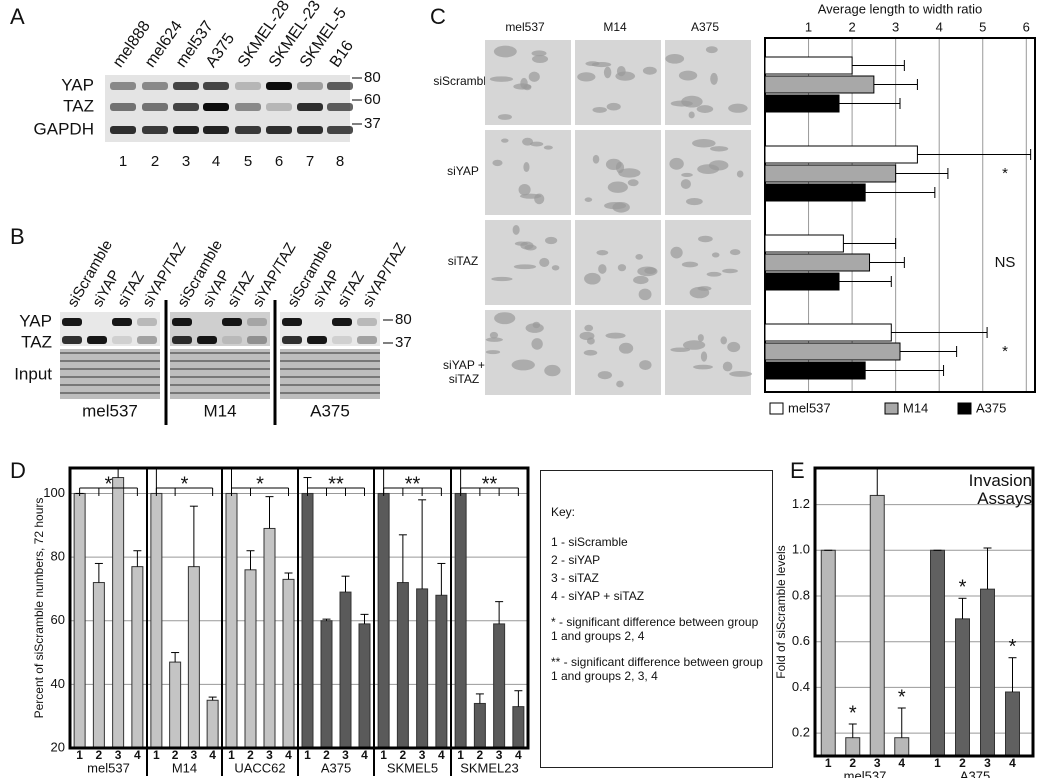  I want to click on group-label: mel537, so click(108, 767).